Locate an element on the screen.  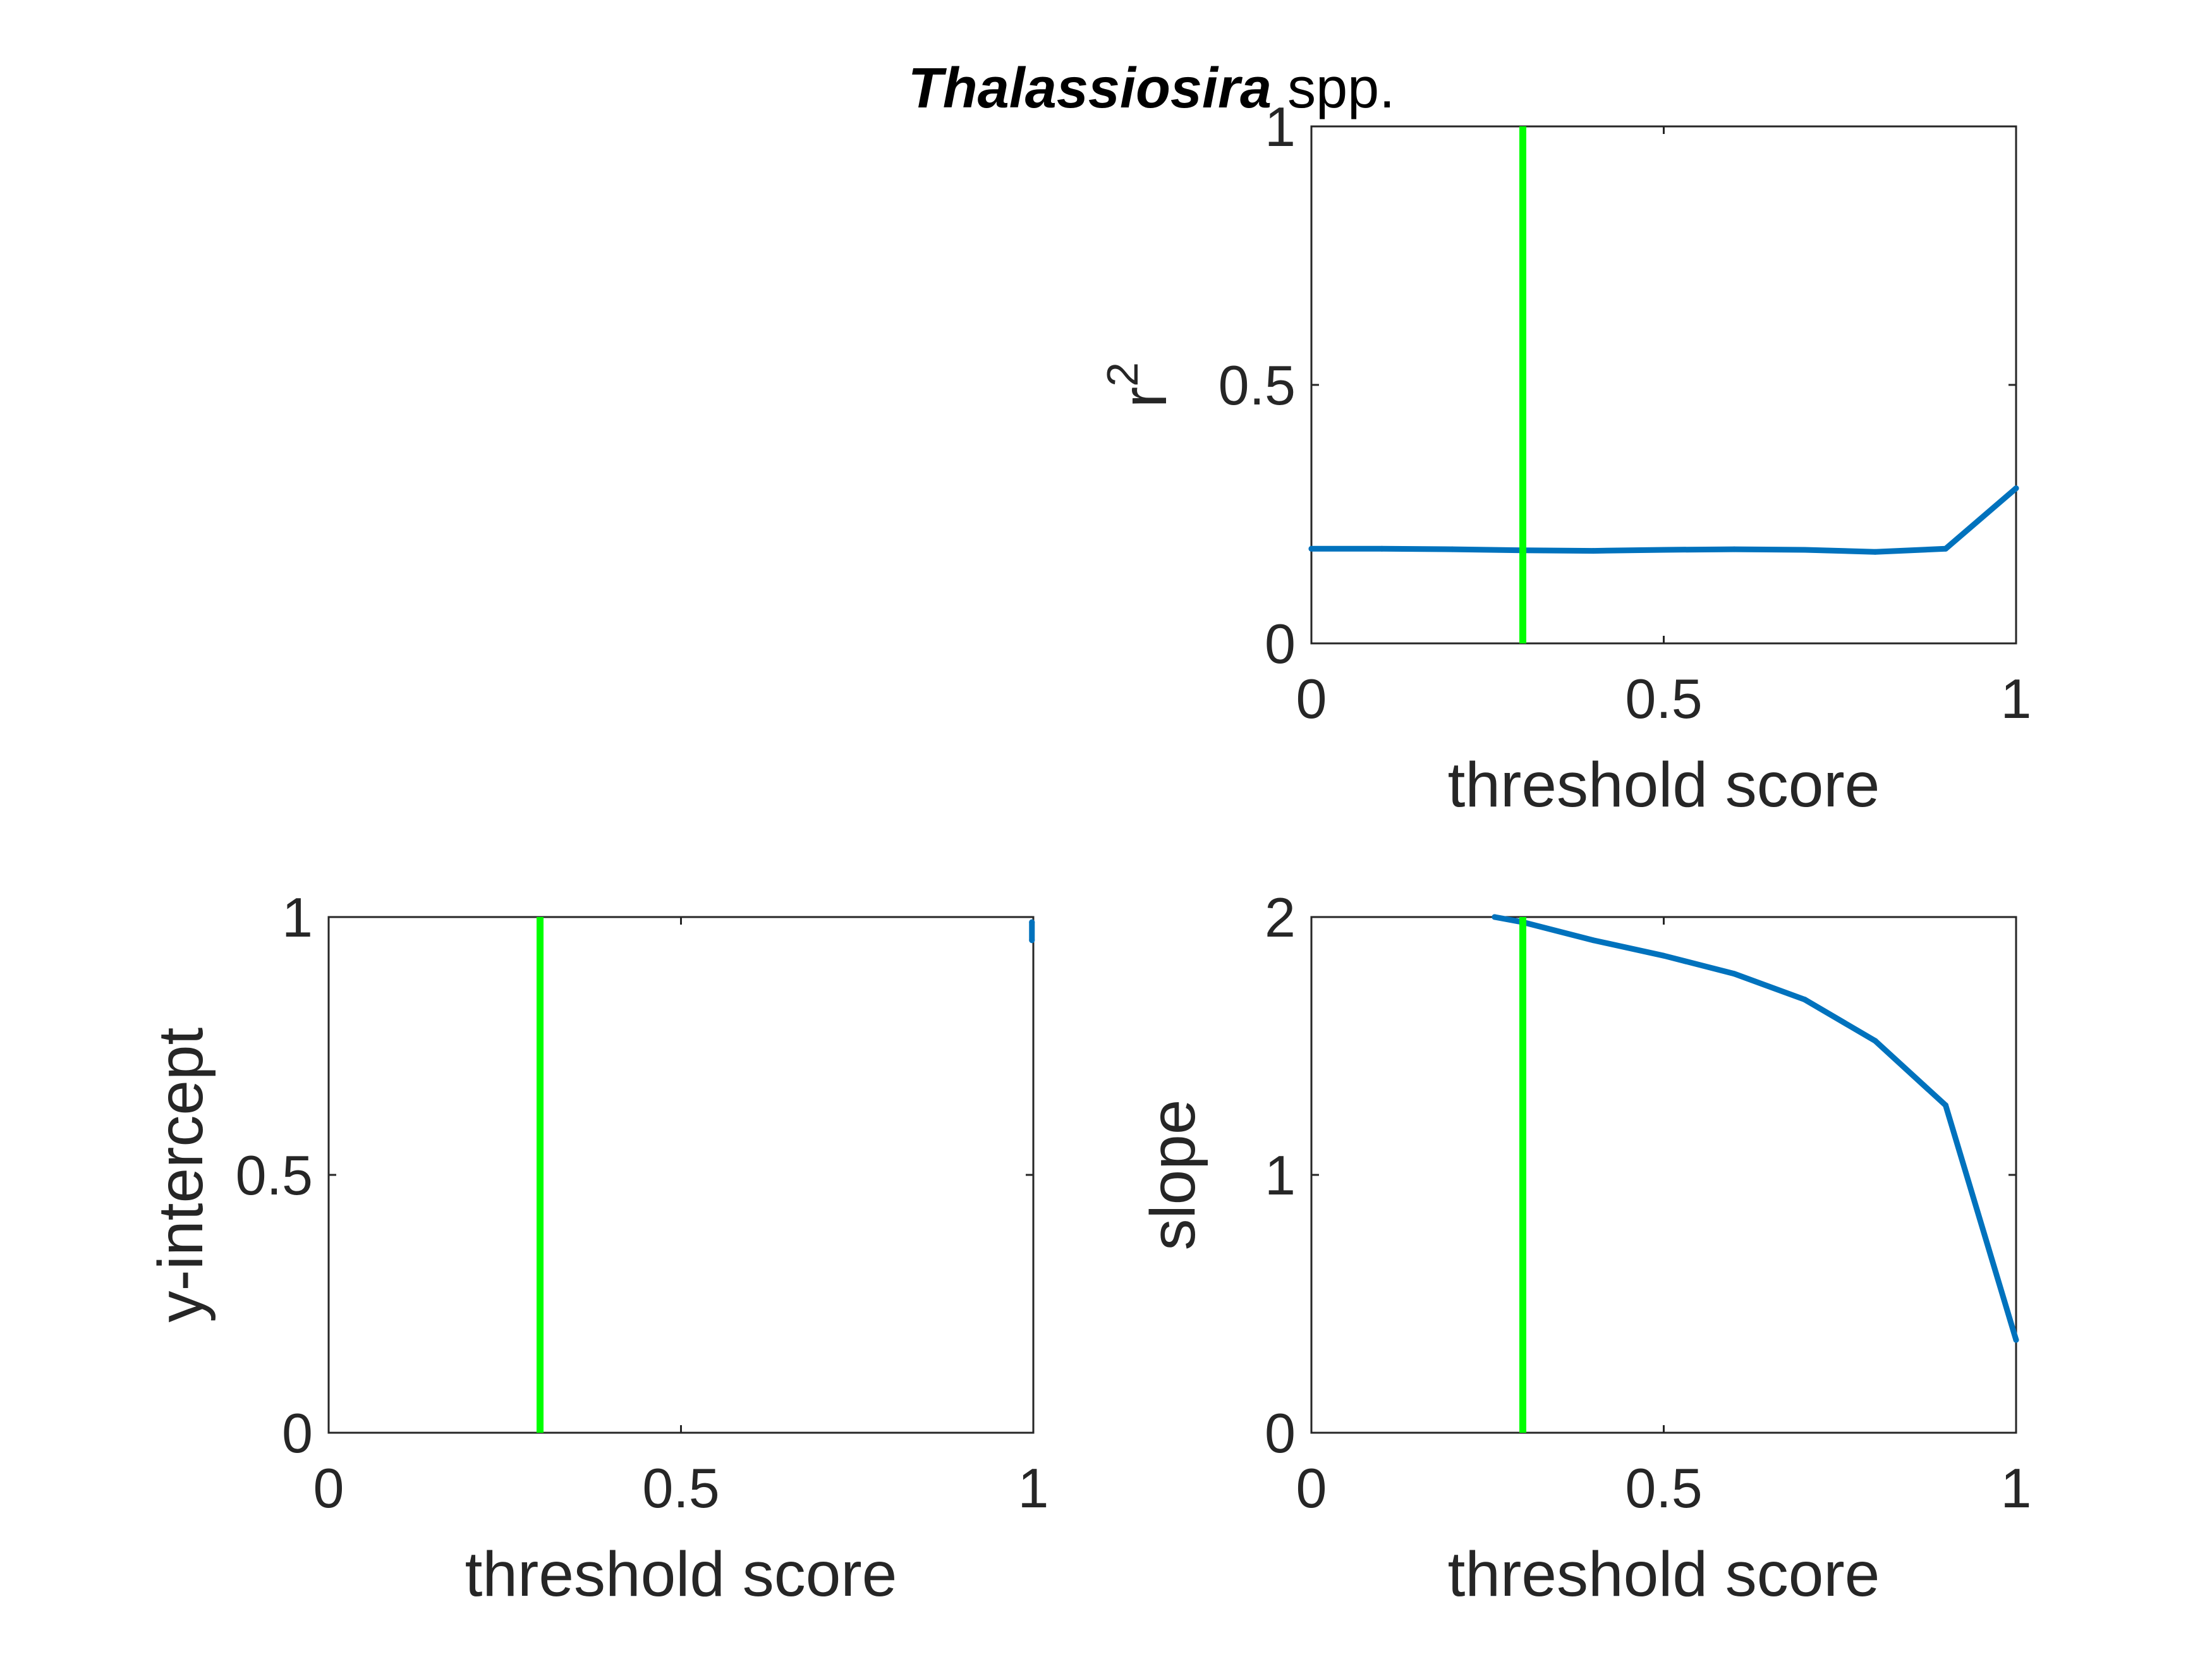
y-axis-label-text: r is located at coordinates (1144, 397).